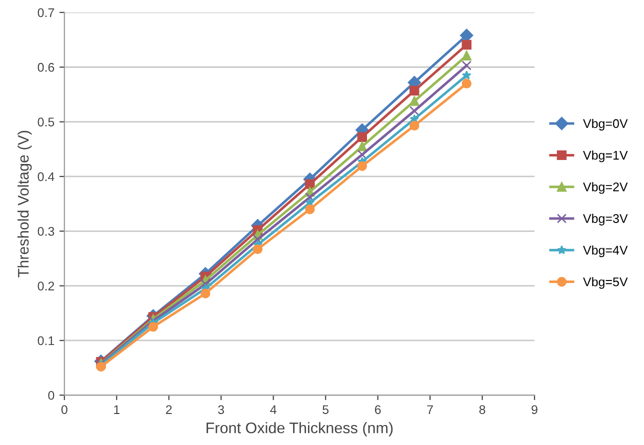  Describe the element at coordinates (605, 156) in the screenshot. I see `legend-label: Vbg=1V` at that location.